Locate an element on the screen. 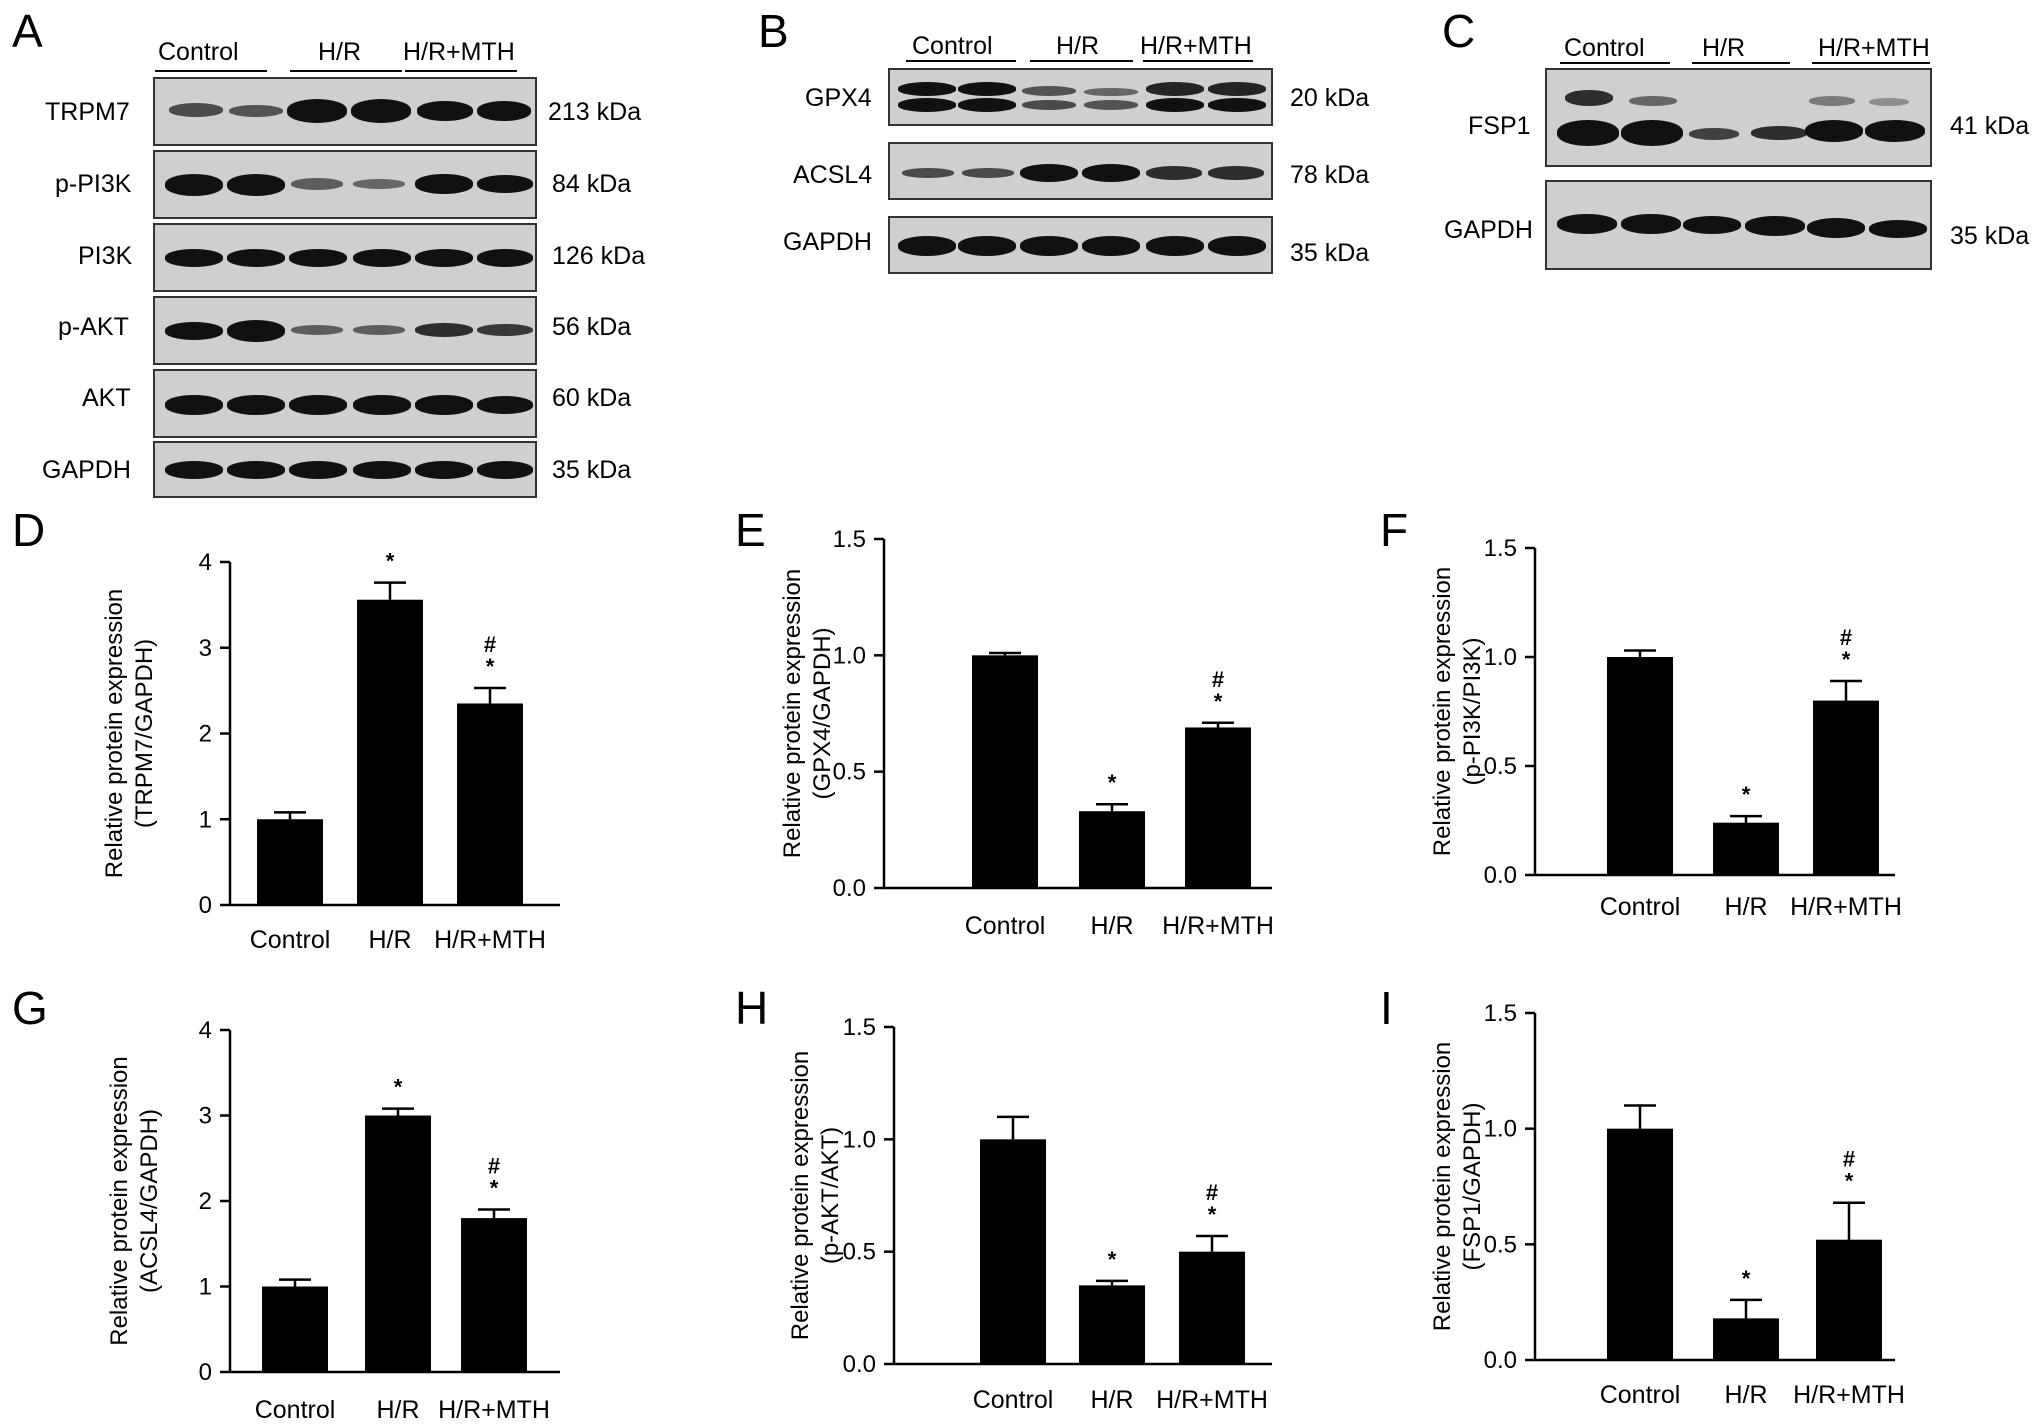 The image size is (2032, 1428). chart-g-y-axis-label: (ACSL4/GAPDH) is located at coordinates (149, 1201).